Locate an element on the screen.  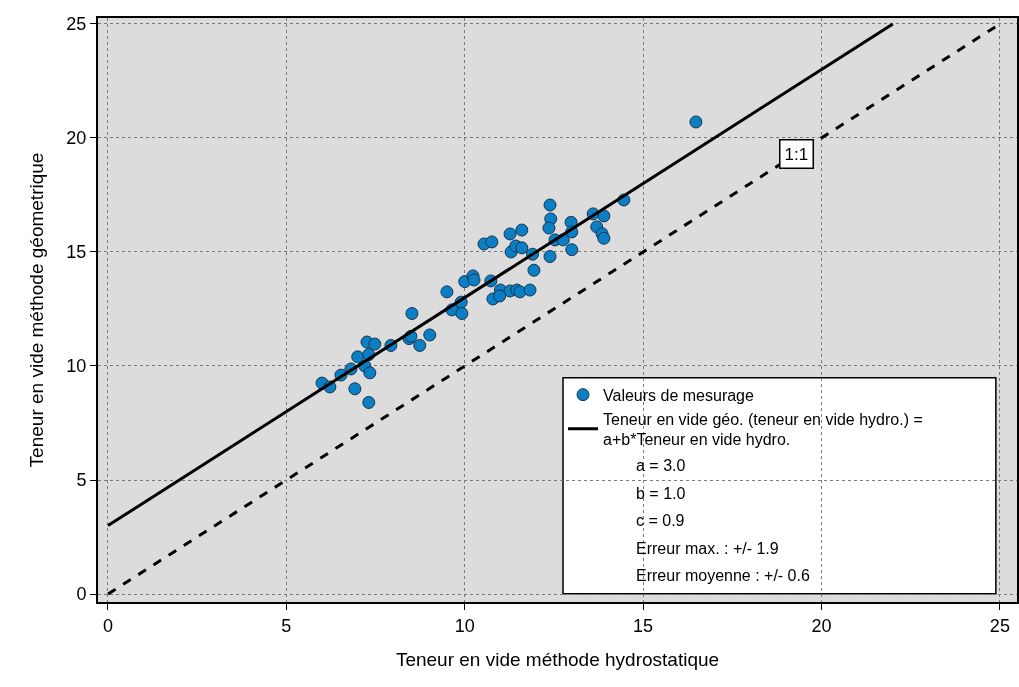
legend-label: Valeurs de mesurage is located at coordinates (679, 395).